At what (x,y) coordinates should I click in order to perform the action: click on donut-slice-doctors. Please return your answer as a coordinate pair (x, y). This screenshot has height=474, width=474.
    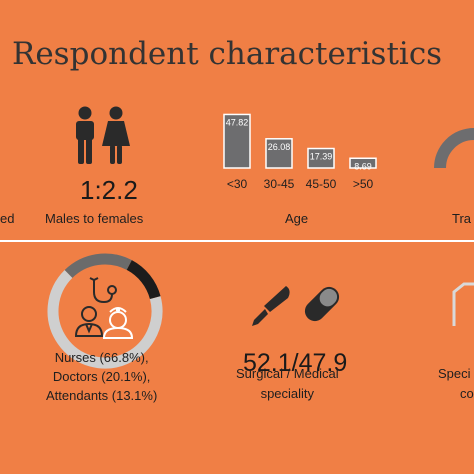
    Looking at the image, I should click on (98, 266).